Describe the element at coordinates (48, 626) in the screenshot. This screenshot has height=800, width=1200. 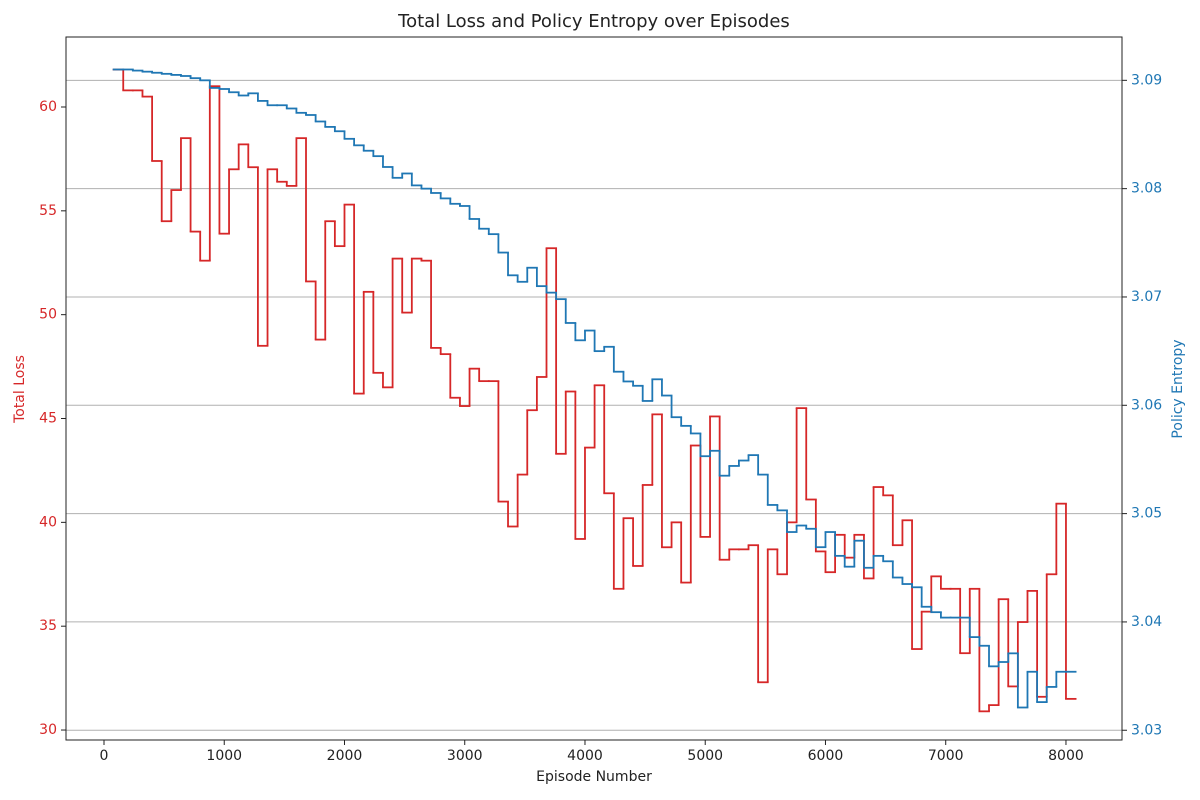
I see `y-tick-label: 35` at that location.